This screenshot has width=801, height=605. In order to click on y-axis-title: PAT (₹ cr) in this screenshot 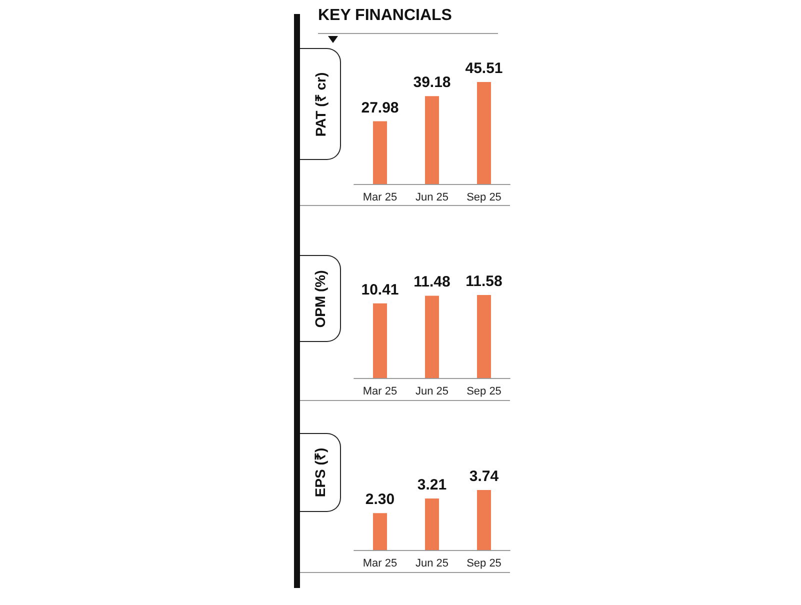, I will do `click(321, 104)`.